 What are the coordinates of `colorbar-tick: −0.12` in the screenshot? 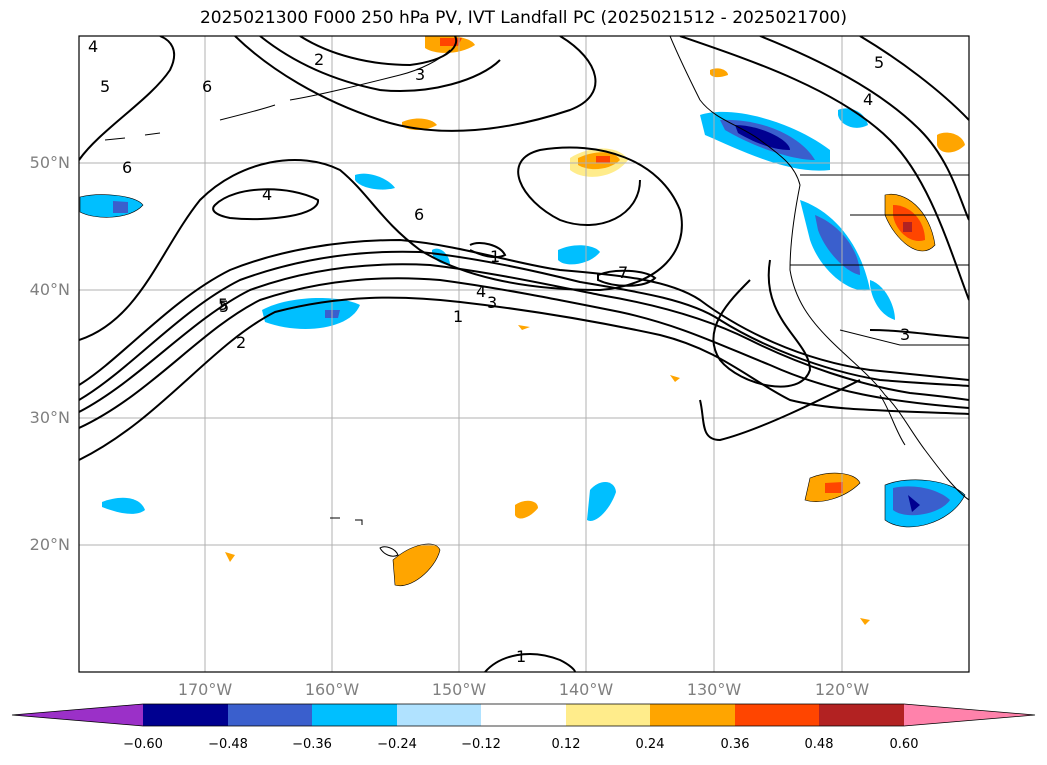 It's located at (481, 744).